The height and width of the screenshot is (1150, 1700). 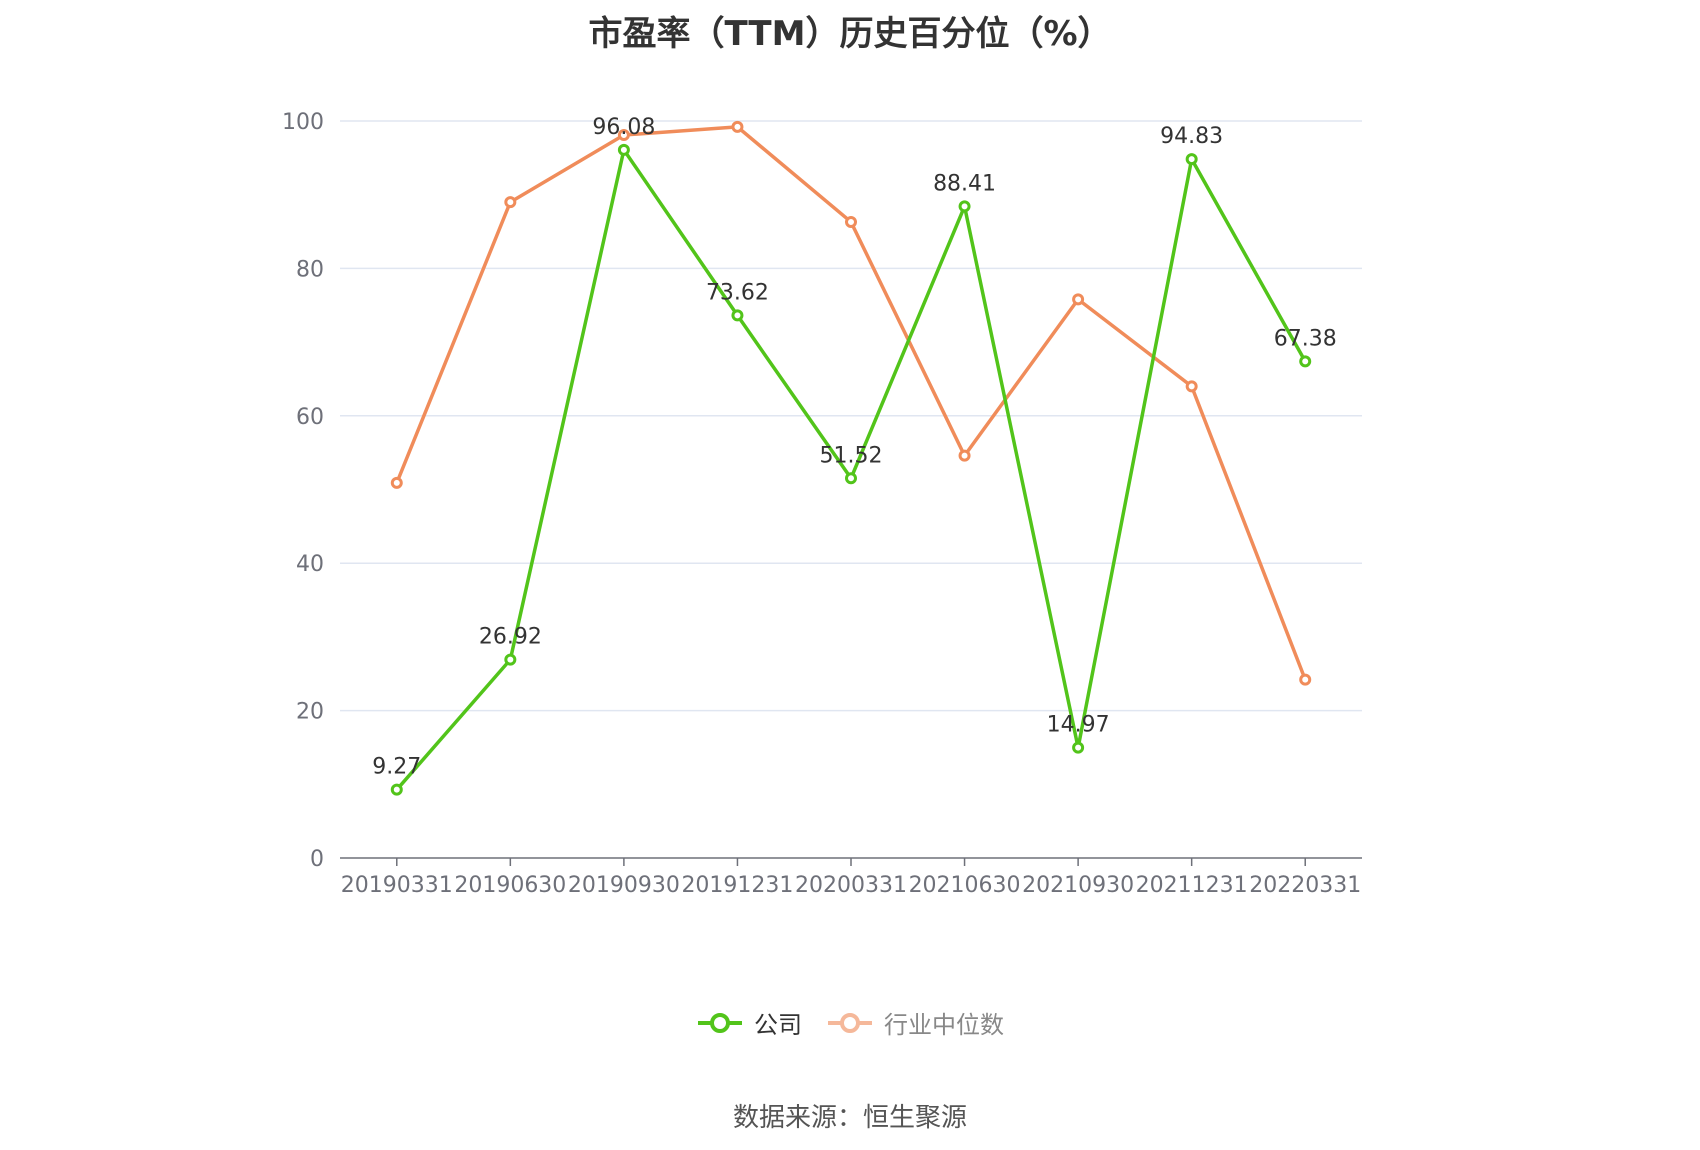 What do you see at coordinates (944, 1025) in the screenshot?
I see `legend-industry-label: 行业中位数` at bounding box center [944, 1025].